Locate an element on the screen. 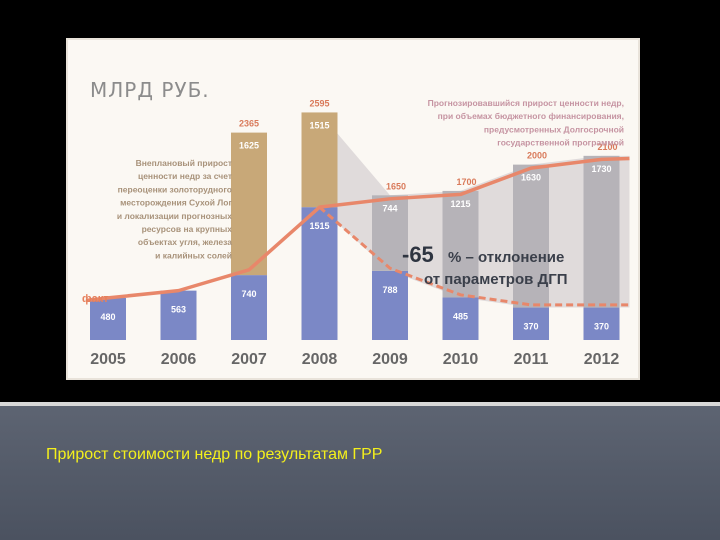  upper-bar-2007 is located at coordinates (249, 204).